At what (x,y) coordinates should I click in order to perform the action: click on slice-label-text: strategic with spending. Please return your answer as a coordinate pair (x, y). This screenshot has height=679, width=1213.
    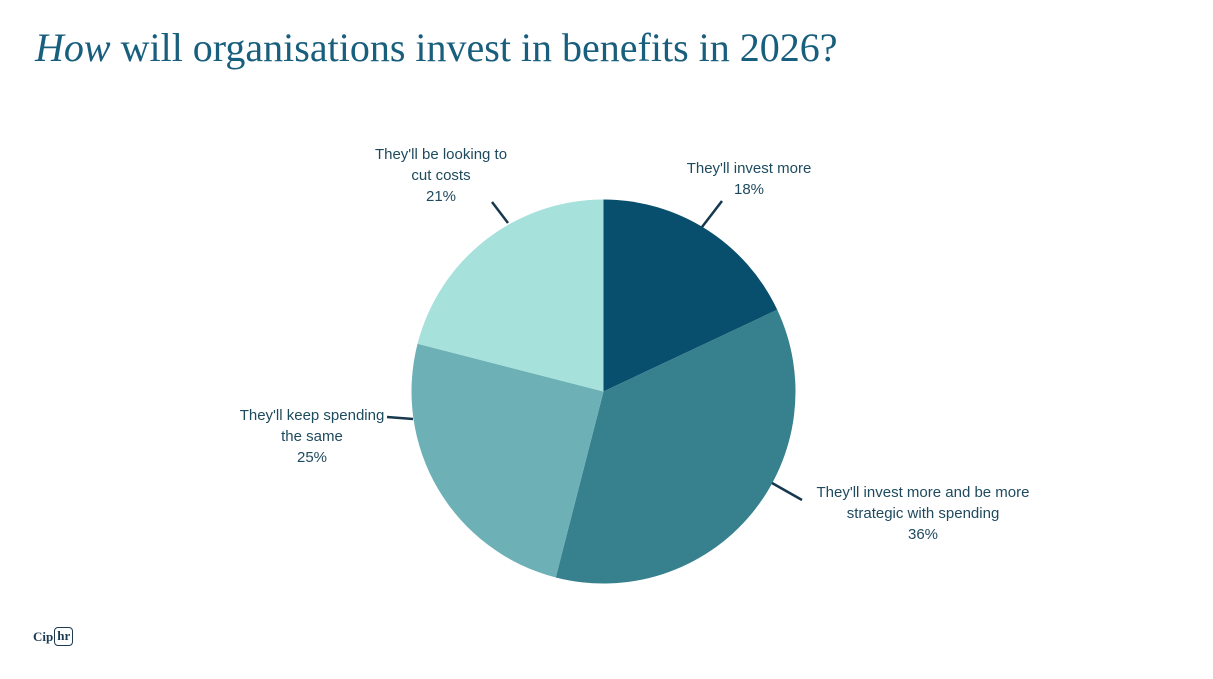
    Looking at the image, I should click on (923, 513).